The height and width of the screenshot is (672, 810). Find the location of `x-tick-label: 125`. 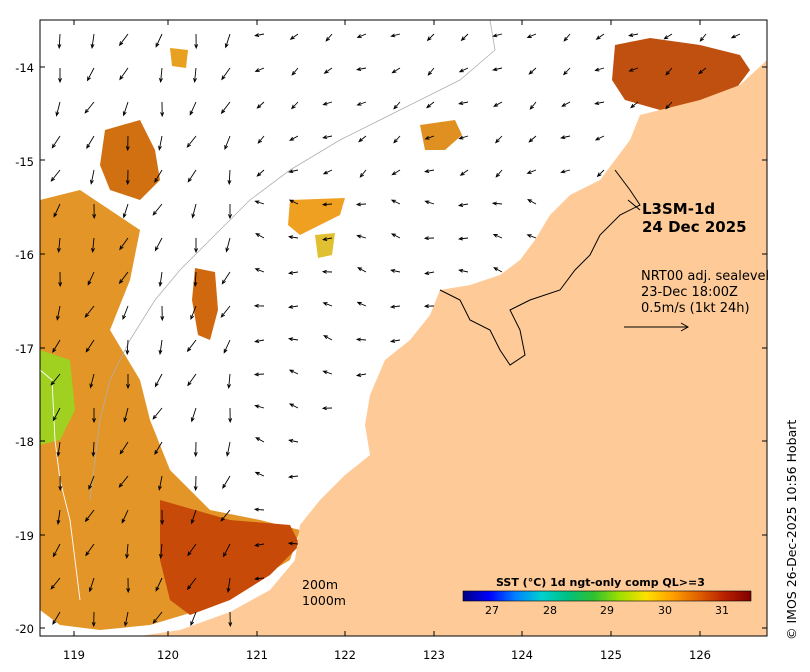

x-tick-label: 125 is located at coordinates (611, 655).